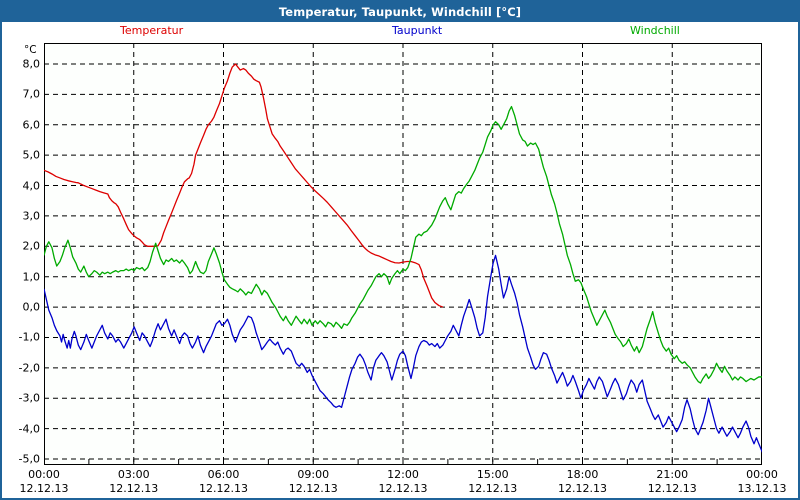  I want to click on x-axis-tick-time-3: 09:00, so click(313, 474).